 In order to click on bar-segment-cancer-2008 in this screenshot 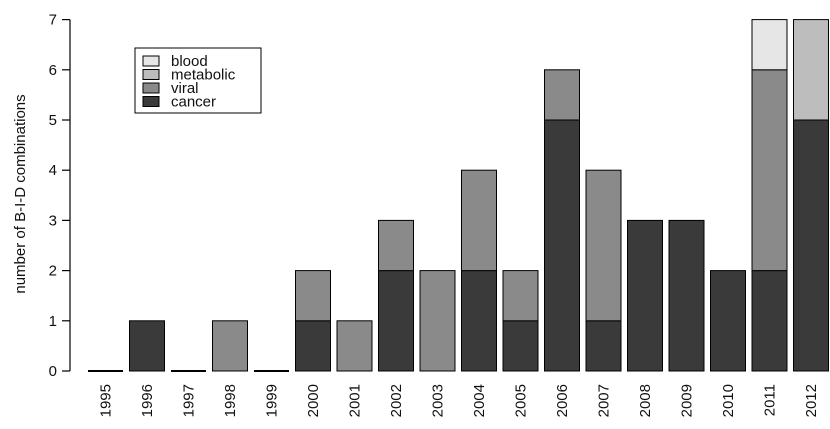, I will do `click(645, 295)`.